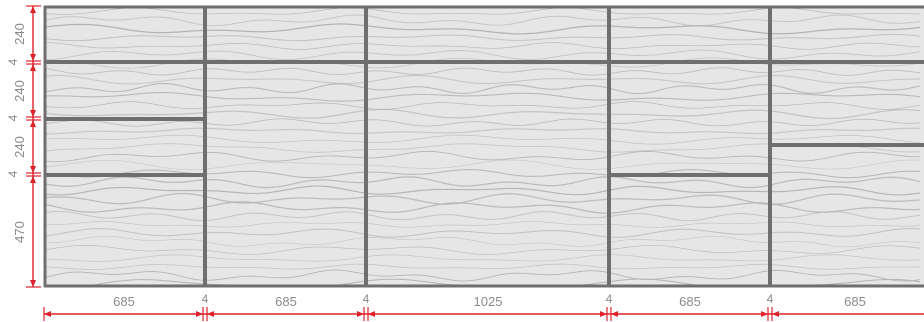  Describe the element at coordinates (366, 299) in the screenshot. I see `col-gap2-label: 4` at that location.